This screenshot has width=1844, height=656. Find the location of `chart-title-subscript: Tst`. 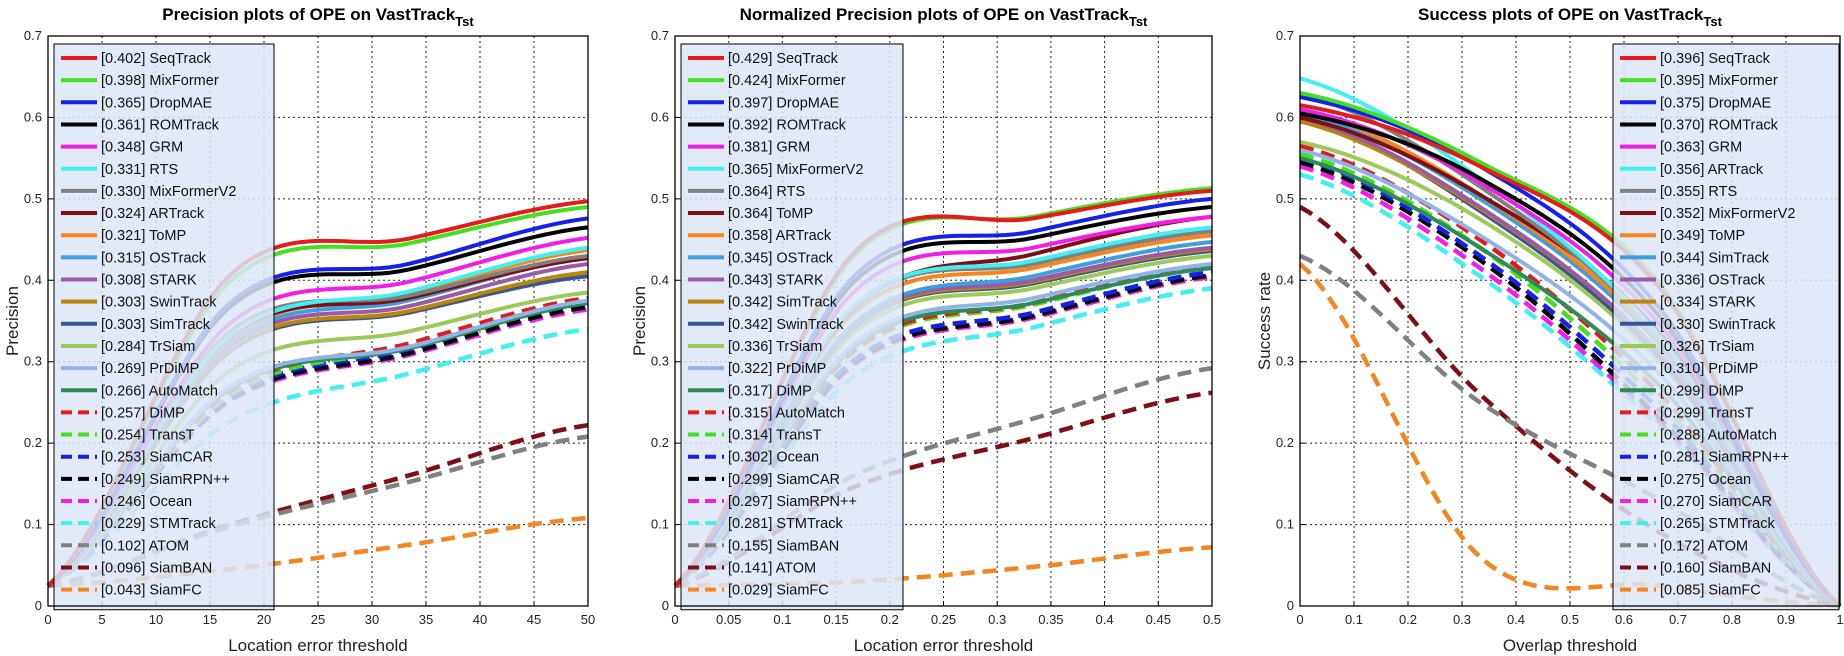

chart-title-subscript: Tst is located at coordinates (1712, 21).